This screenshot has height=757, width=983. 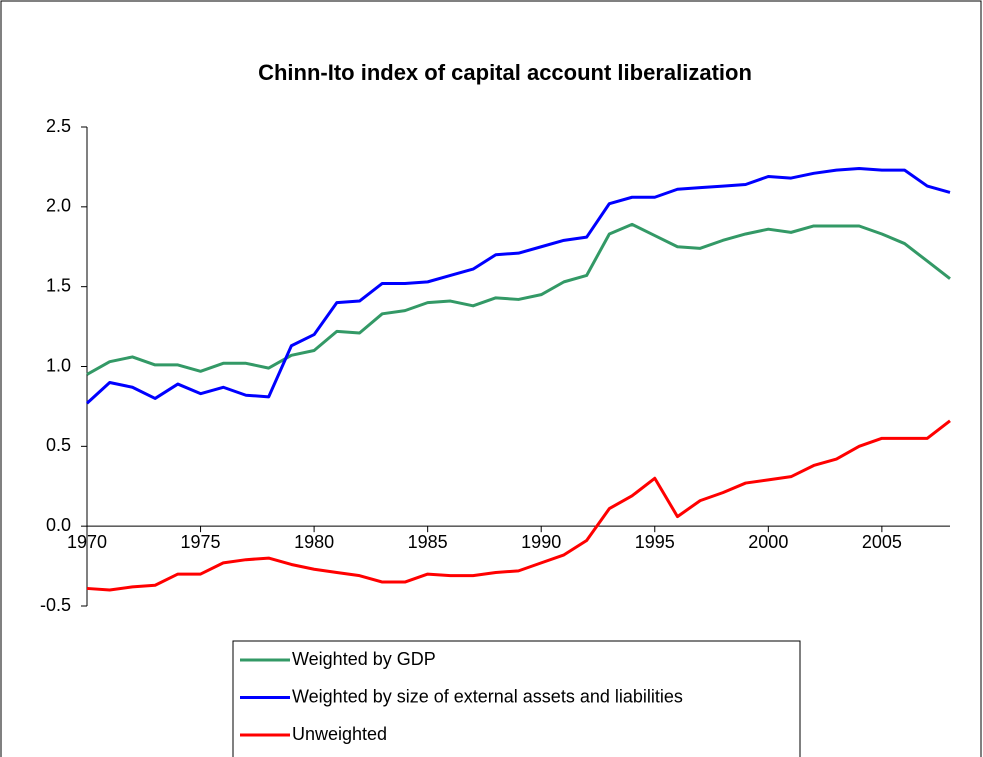 I want to click on y-tick-label: 0.0, so click(x=58, y=525).